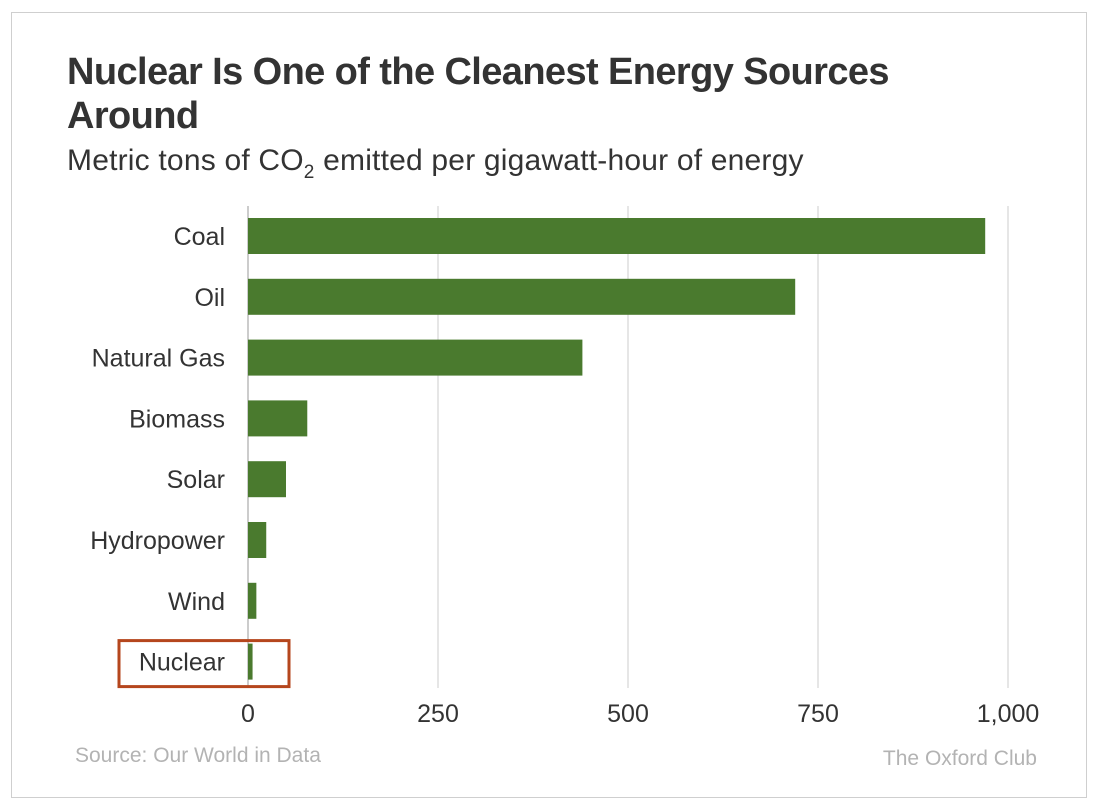  I want to click on x-tick-label: 1,000, so click(1008, 714).